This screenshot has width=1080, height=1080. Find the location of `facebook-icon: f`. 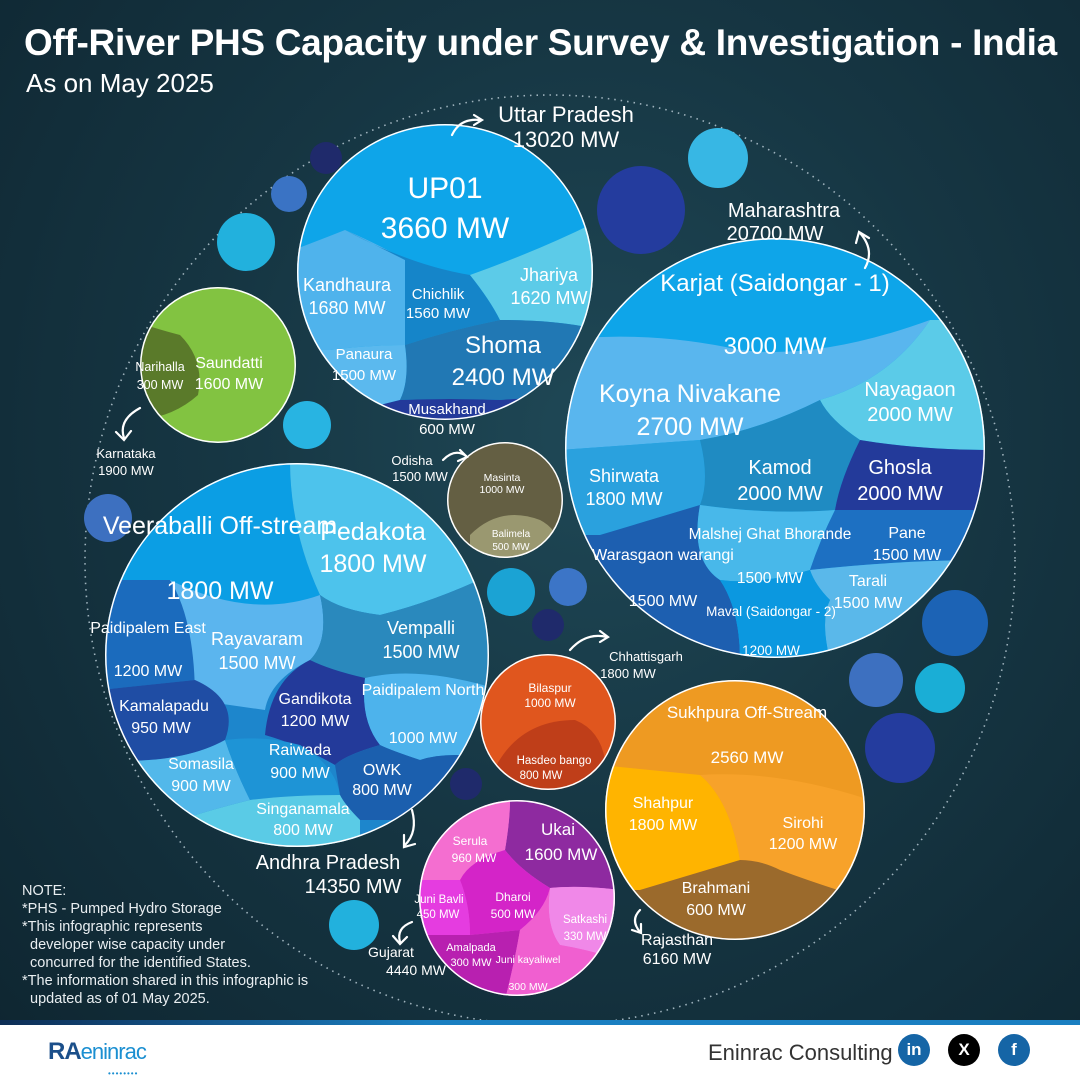

facebook-icon: f is located at coordinates (1014, 1050).